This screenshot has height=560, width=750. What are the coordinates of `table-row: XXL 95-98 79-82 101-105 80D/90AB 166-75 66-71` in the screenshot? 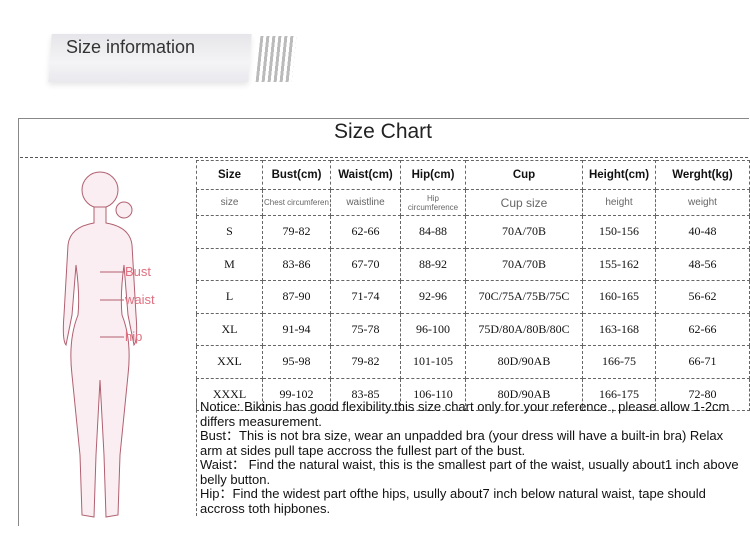 It's located at (473, 362).